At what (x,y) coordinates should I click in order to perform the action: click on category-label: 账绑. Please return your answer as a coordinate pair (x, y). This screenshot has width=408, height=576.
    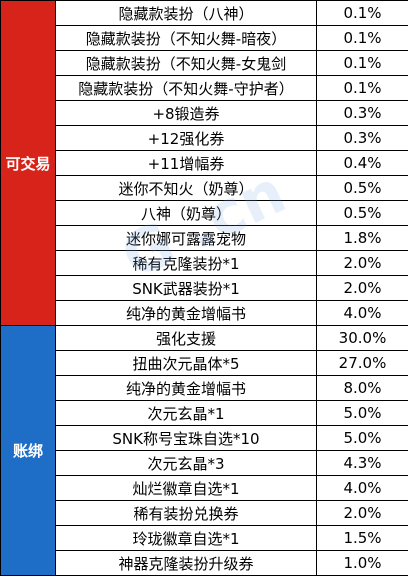
    Looking at the image, I should click on (28, 450).